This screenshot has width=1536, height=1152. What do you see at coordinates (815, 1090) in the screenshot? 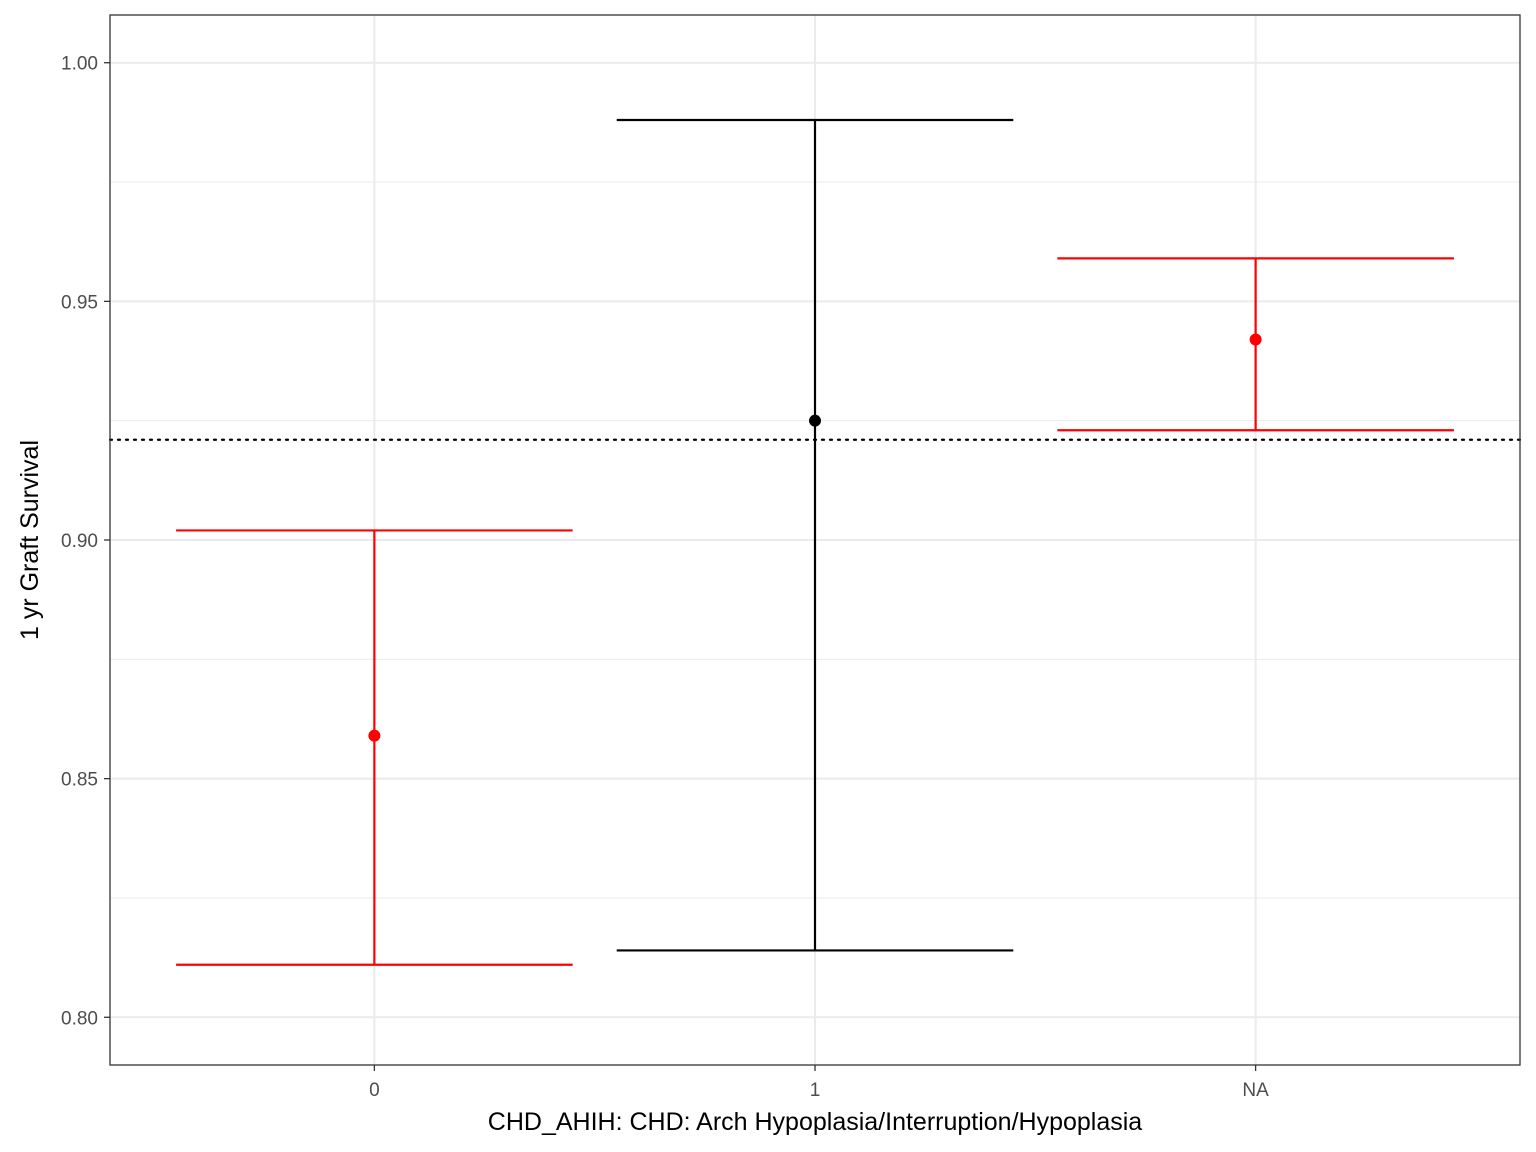
I see `x-tick-label: 1` at bounding box center [815, 1090].